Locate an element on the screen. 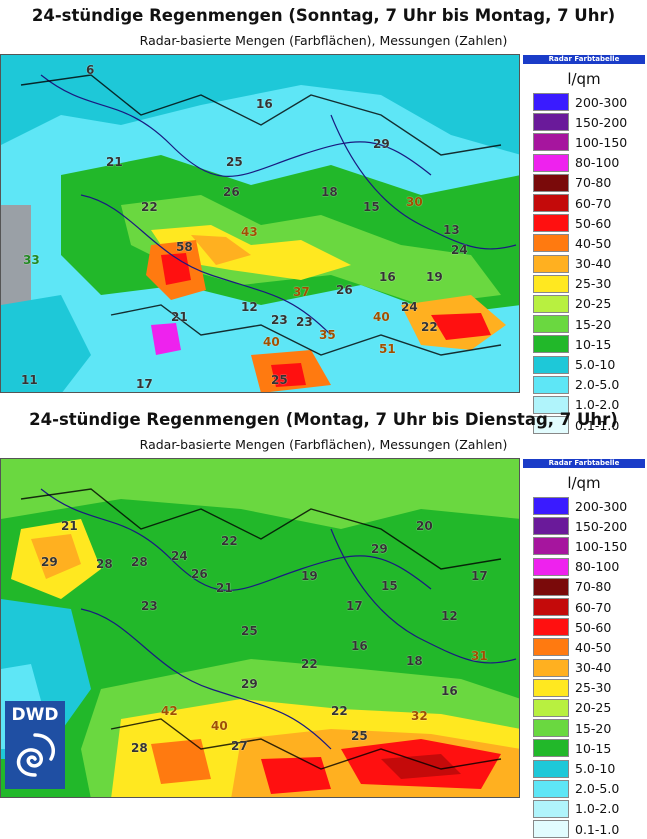 The height and width of the screenshot is (839, 647). legend-entry: 70-80 is located at coordinates (584, 183).